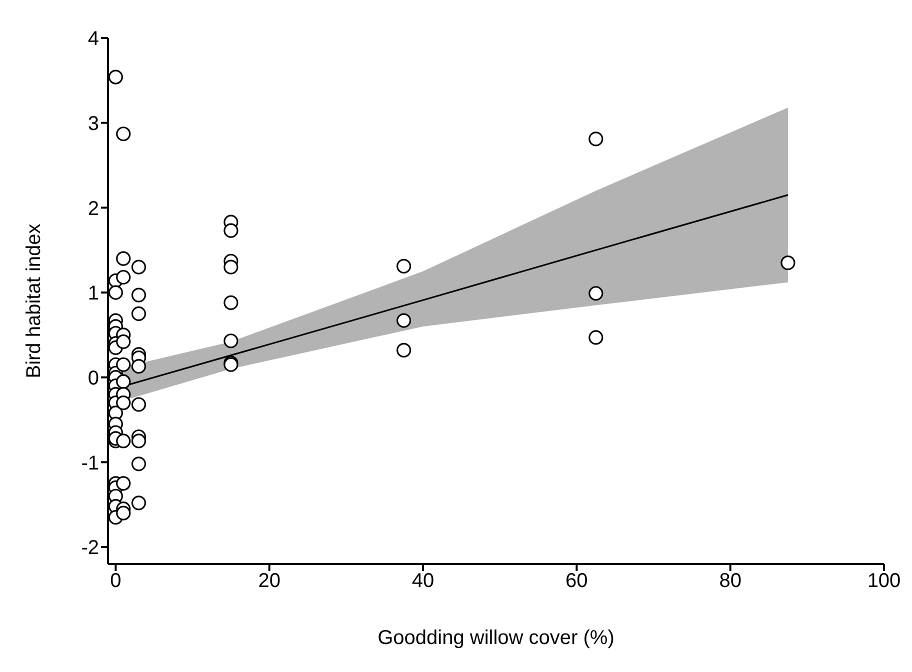 This screenshot has height=672, width=912. What do you see at coordinates (93, 123) in the screenshot?
I see `y-tick-label: 3` at bounding box center [93, 123].